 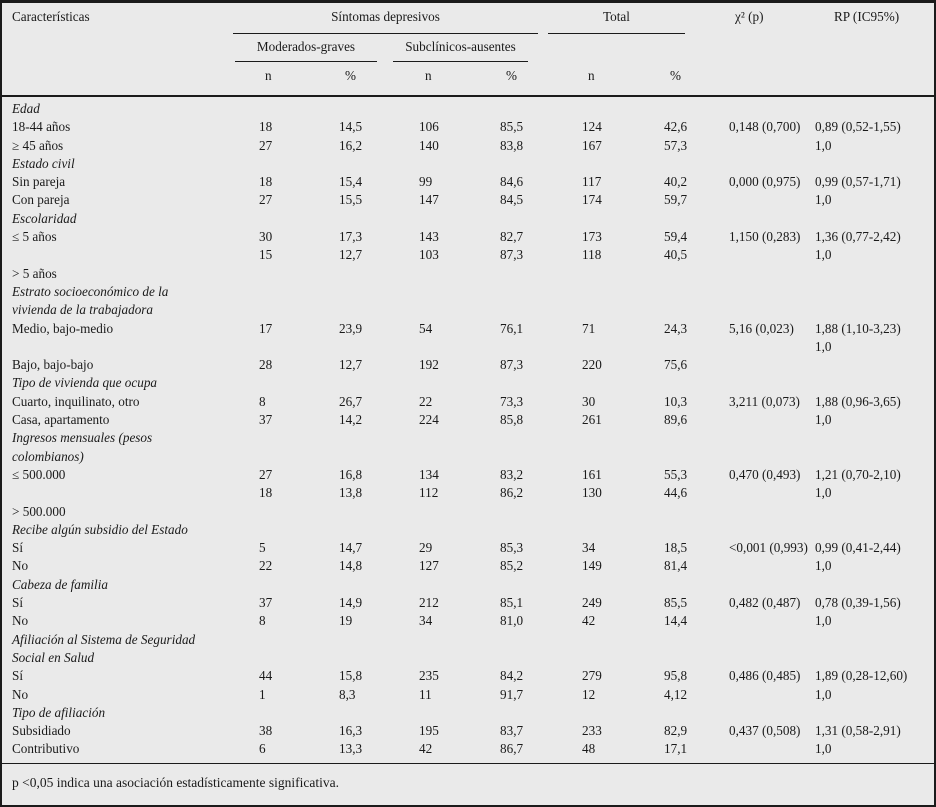 What do you see at coordinates (676, 365) in the screenshot?
I see `cell-pct-total: 75,6` at bounding box center [676, 365].